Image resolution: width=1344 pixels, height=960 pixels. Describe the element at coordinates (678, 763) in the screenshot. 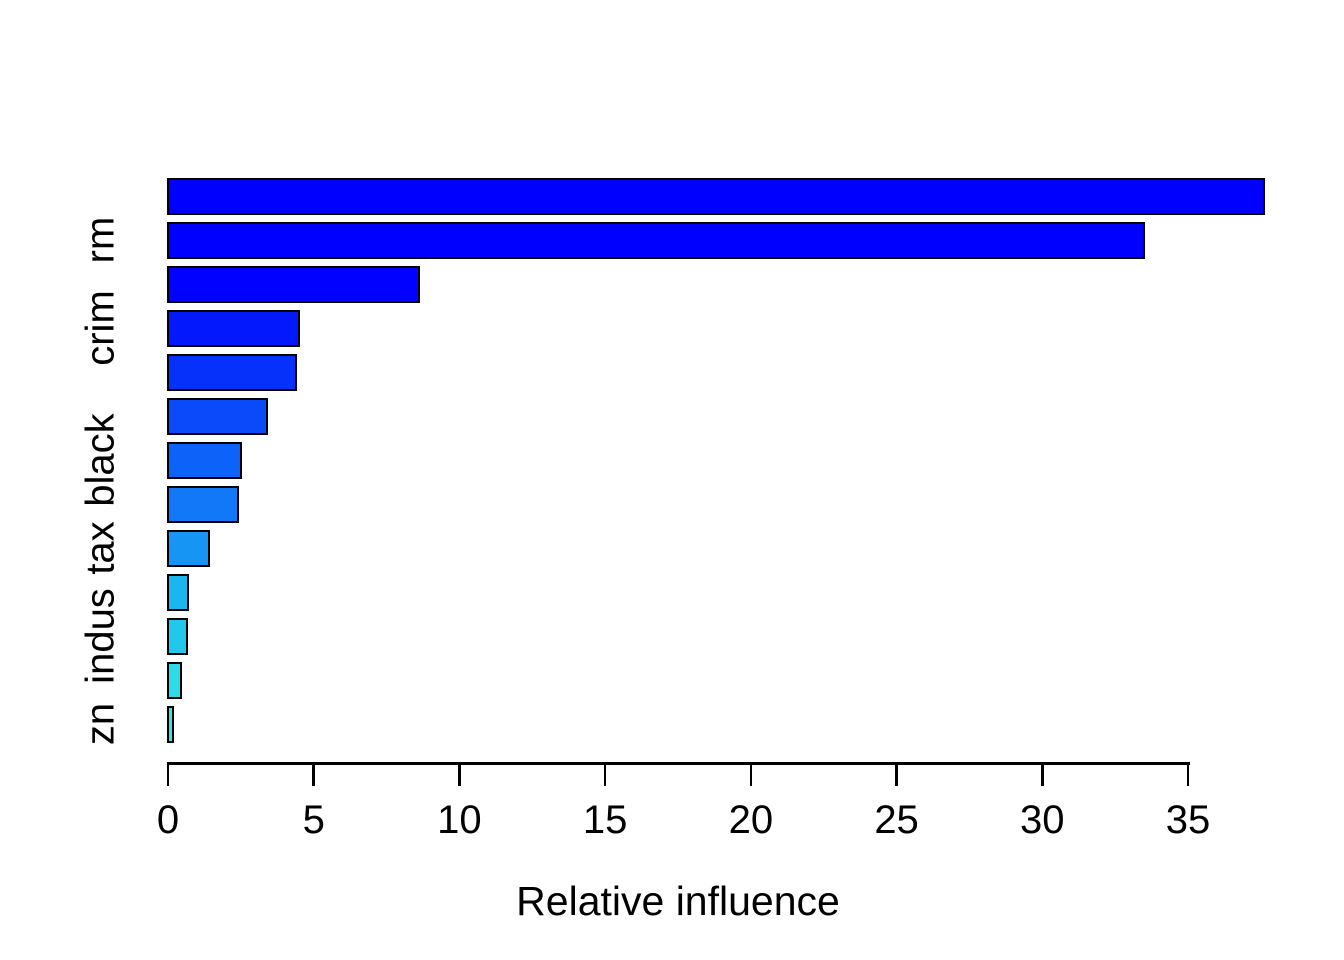

I see `x-axis-line` at that location.